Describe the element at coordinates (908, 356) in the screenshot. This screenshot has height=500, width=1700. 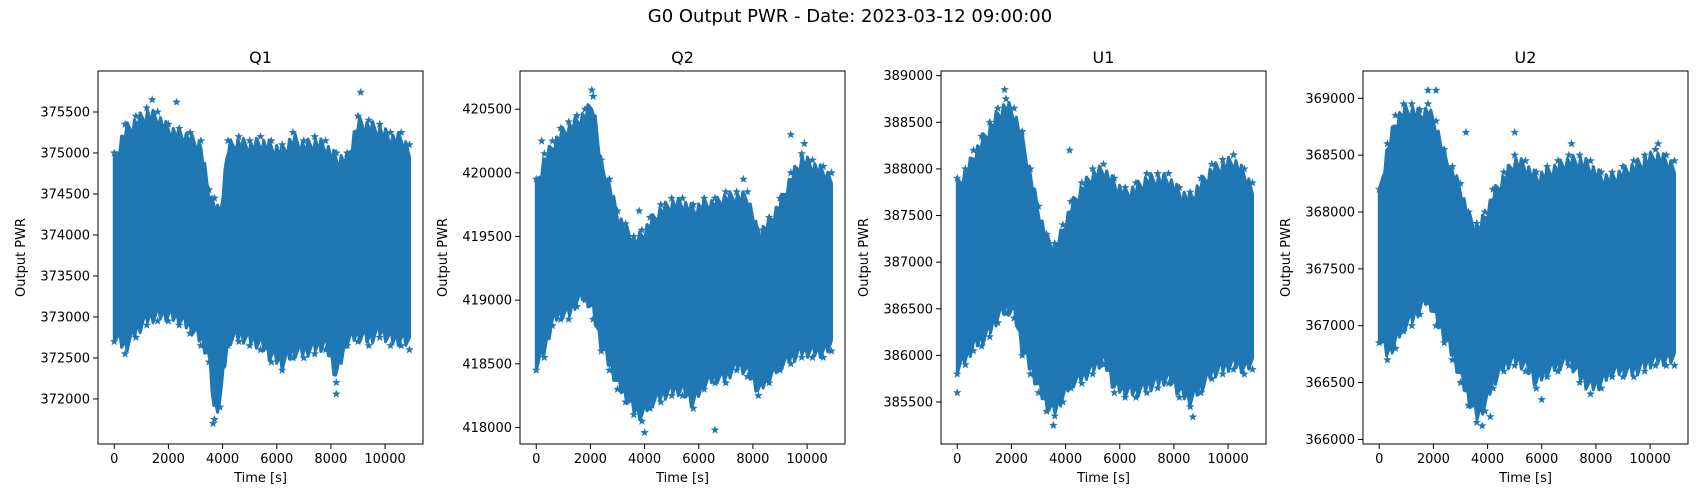
I see `y-tick-label: 386000` at that location.